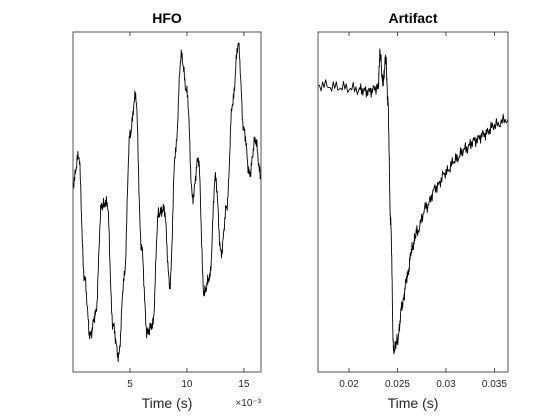 The width and height of the screenshot is (560, 420). Describe the element at coordinates (349, 384) in the screenshot. I see `artifact-x-tick-label: 0.02` at that location.